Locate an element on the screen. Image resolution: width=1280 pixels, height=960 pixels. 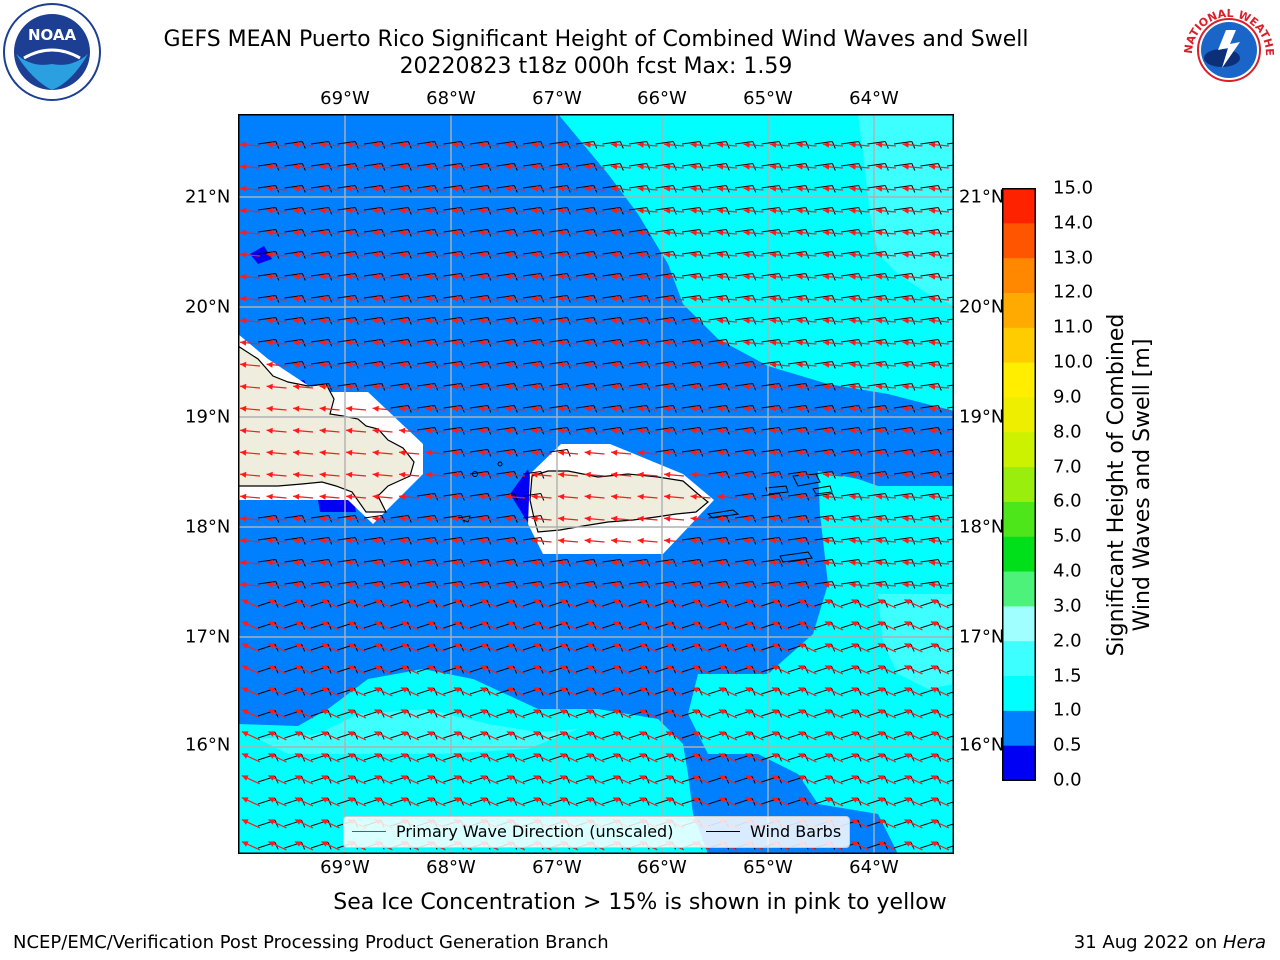
colorbar-tick-label: 8.0 is located at coordinates (1067, 432).